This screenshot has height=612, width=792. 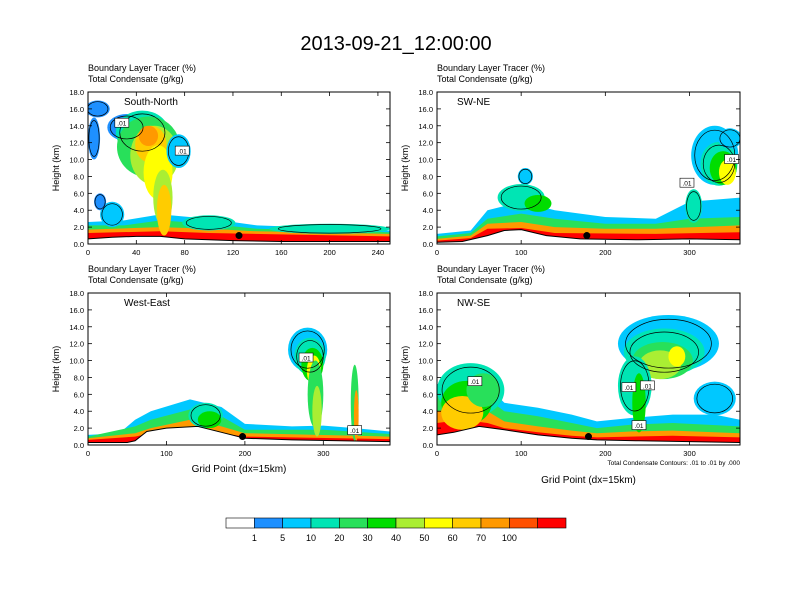 I want to click on colorbar-label: 5, so click(x=282, y=538).